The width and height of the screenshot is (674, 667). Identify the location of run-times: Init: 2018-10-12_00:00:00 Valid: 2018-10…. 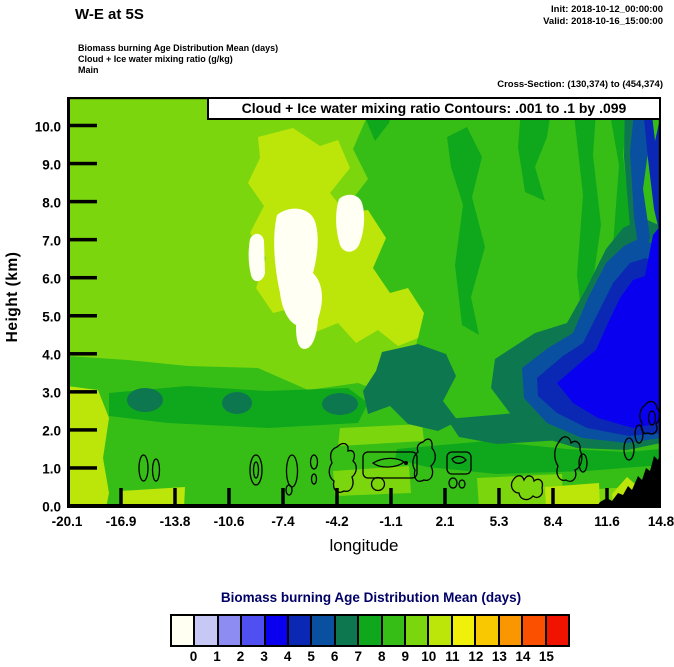
(603, 15).